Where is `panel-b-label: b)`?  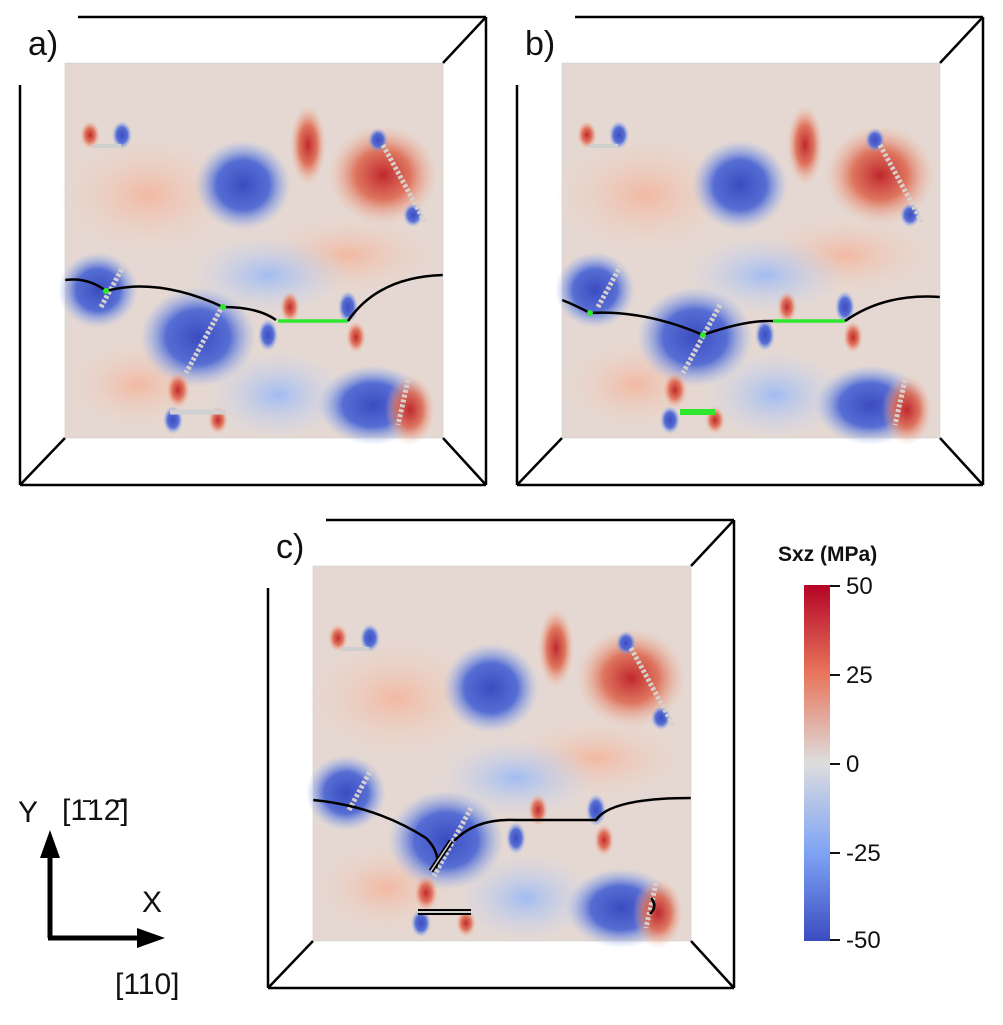
panel-b-label: b) is located at coordinates (540, 44).